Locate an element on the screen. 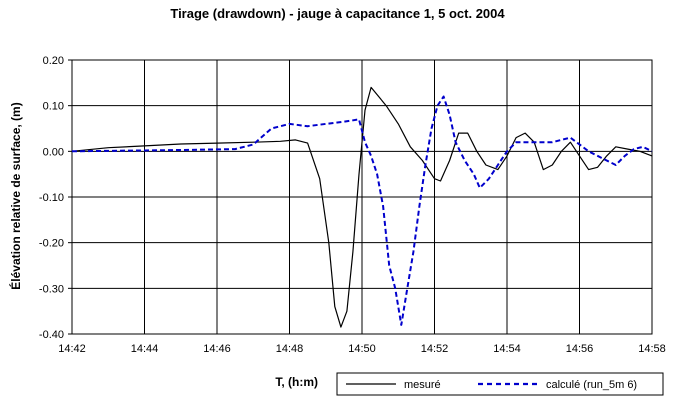 This screenshot has width=675, height=409. x-tick-label: 14:52 is located at coordinates (435, 349).